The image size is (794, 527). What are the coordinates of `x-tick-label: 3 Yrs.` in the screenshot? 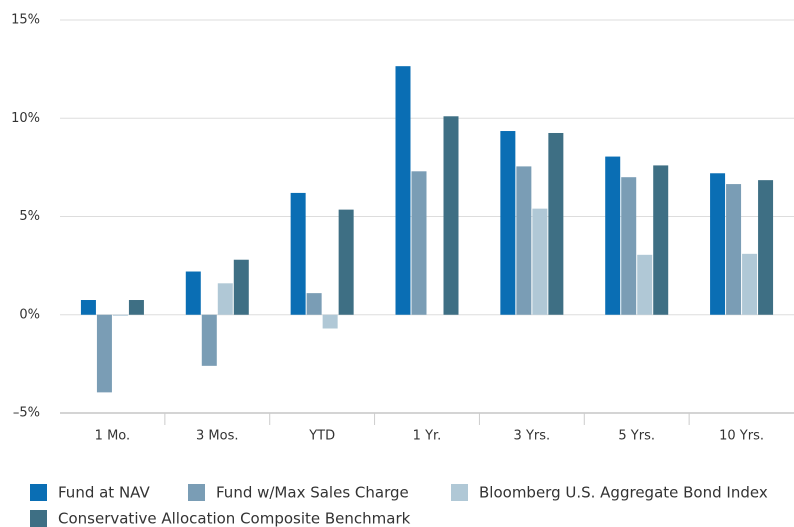 It's located at (532, 436).